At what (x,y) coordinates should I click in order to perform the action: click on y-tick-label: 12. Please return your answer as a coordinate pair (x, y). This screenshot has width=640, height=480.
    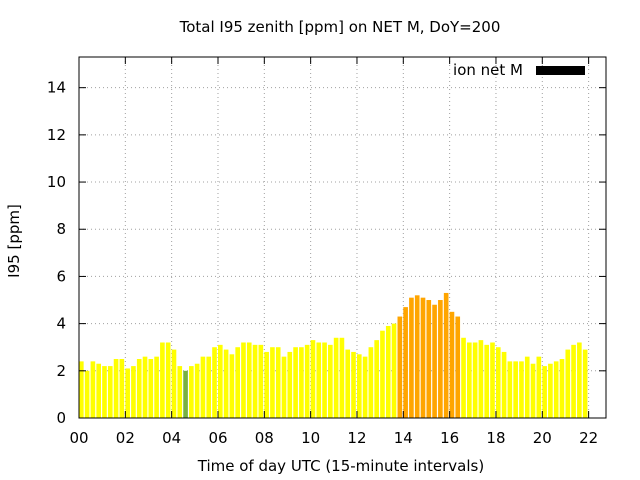
    Looking at the image, I should click on (56, 135).